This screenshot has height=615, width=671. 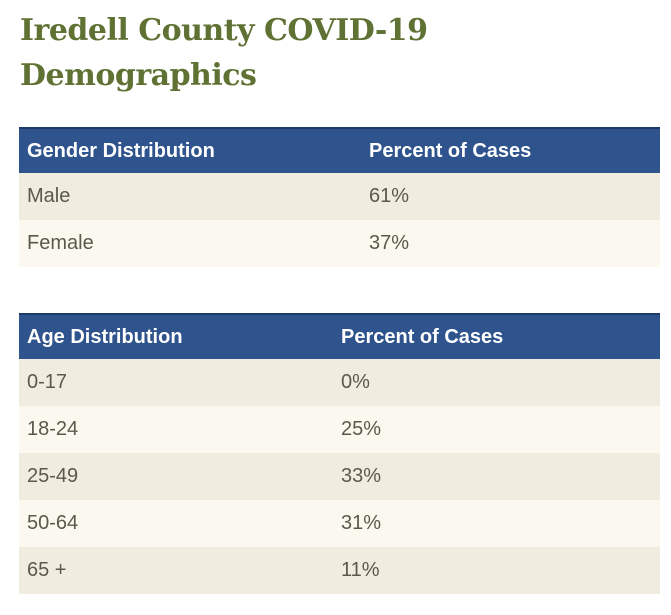 I want to click on gender-cell: Female, so click(x=190, y=243).